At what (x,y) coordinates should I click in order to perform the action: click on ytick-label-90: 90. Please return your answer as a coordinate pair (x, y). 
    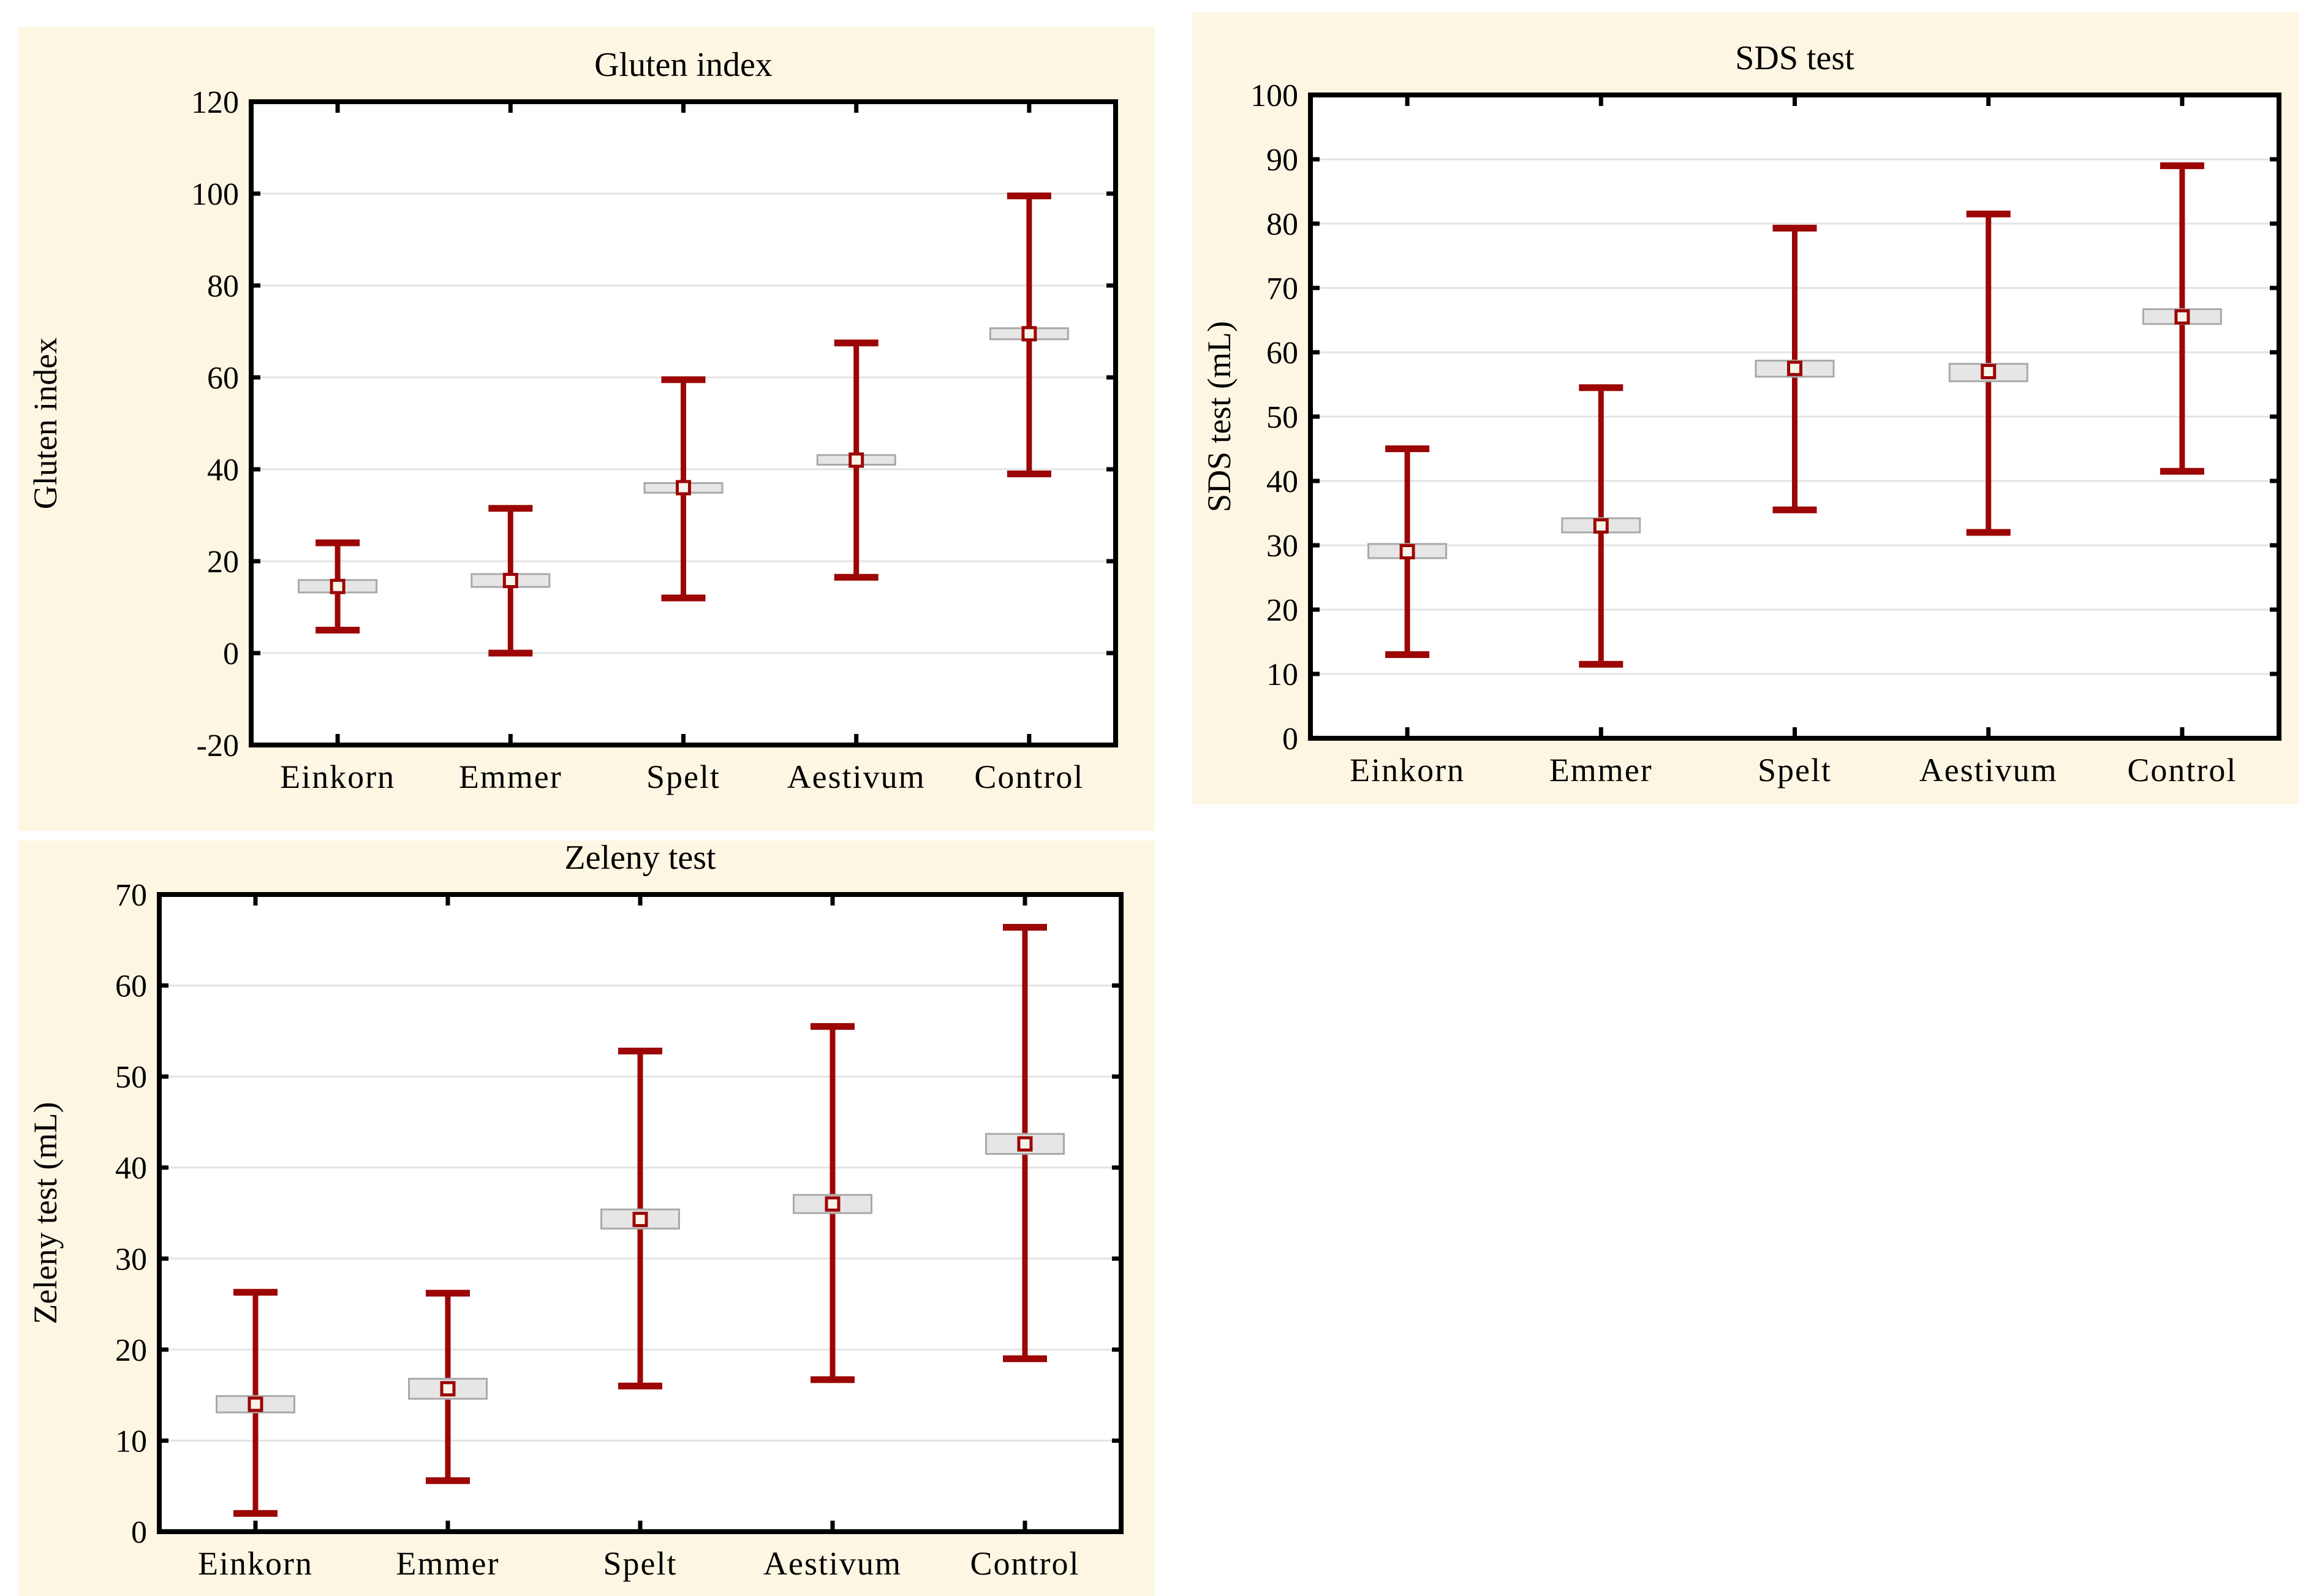
    Looking at the image, I should click on (1282, 160).